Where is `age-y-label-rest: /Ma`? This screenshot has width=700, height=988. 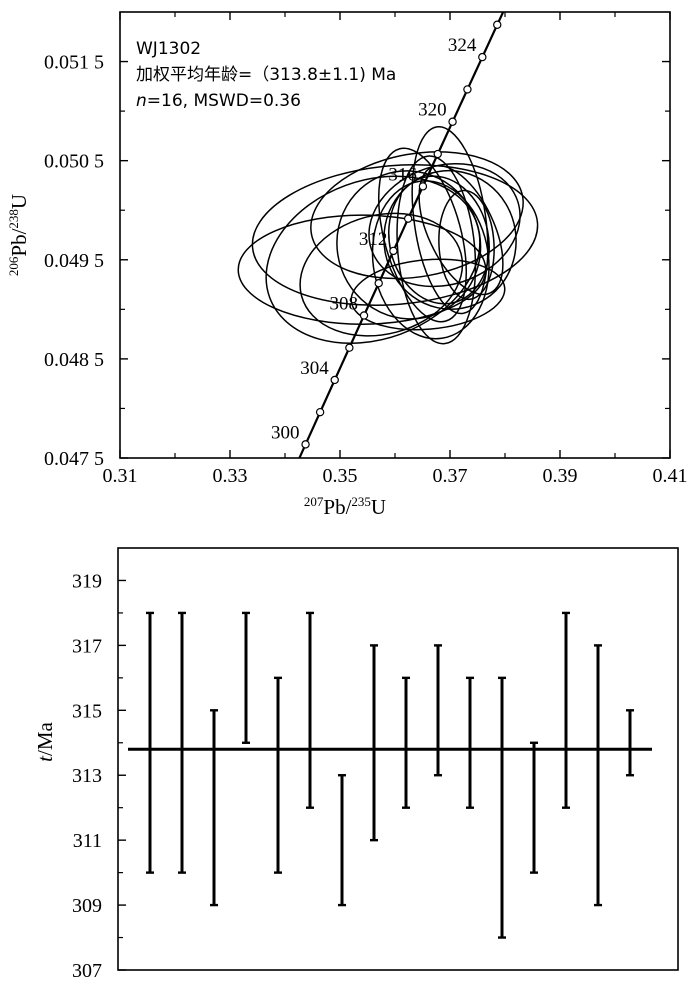 age-y-label-rest: /Ma is located at coordinates (45, 738).